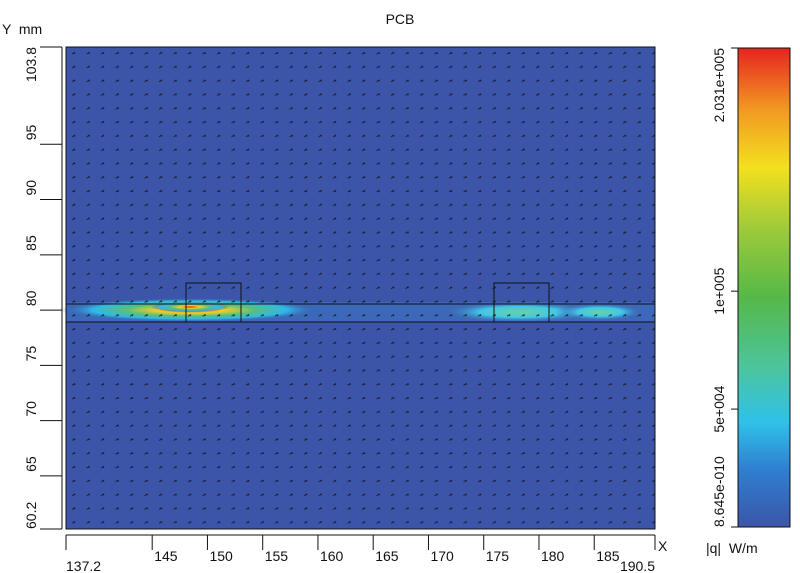 The image size is (800, 573). What do you see at coordinates (442, 556) in the screenshot?
I see `x-tick-label: 170` at bounding box center [442, 556].